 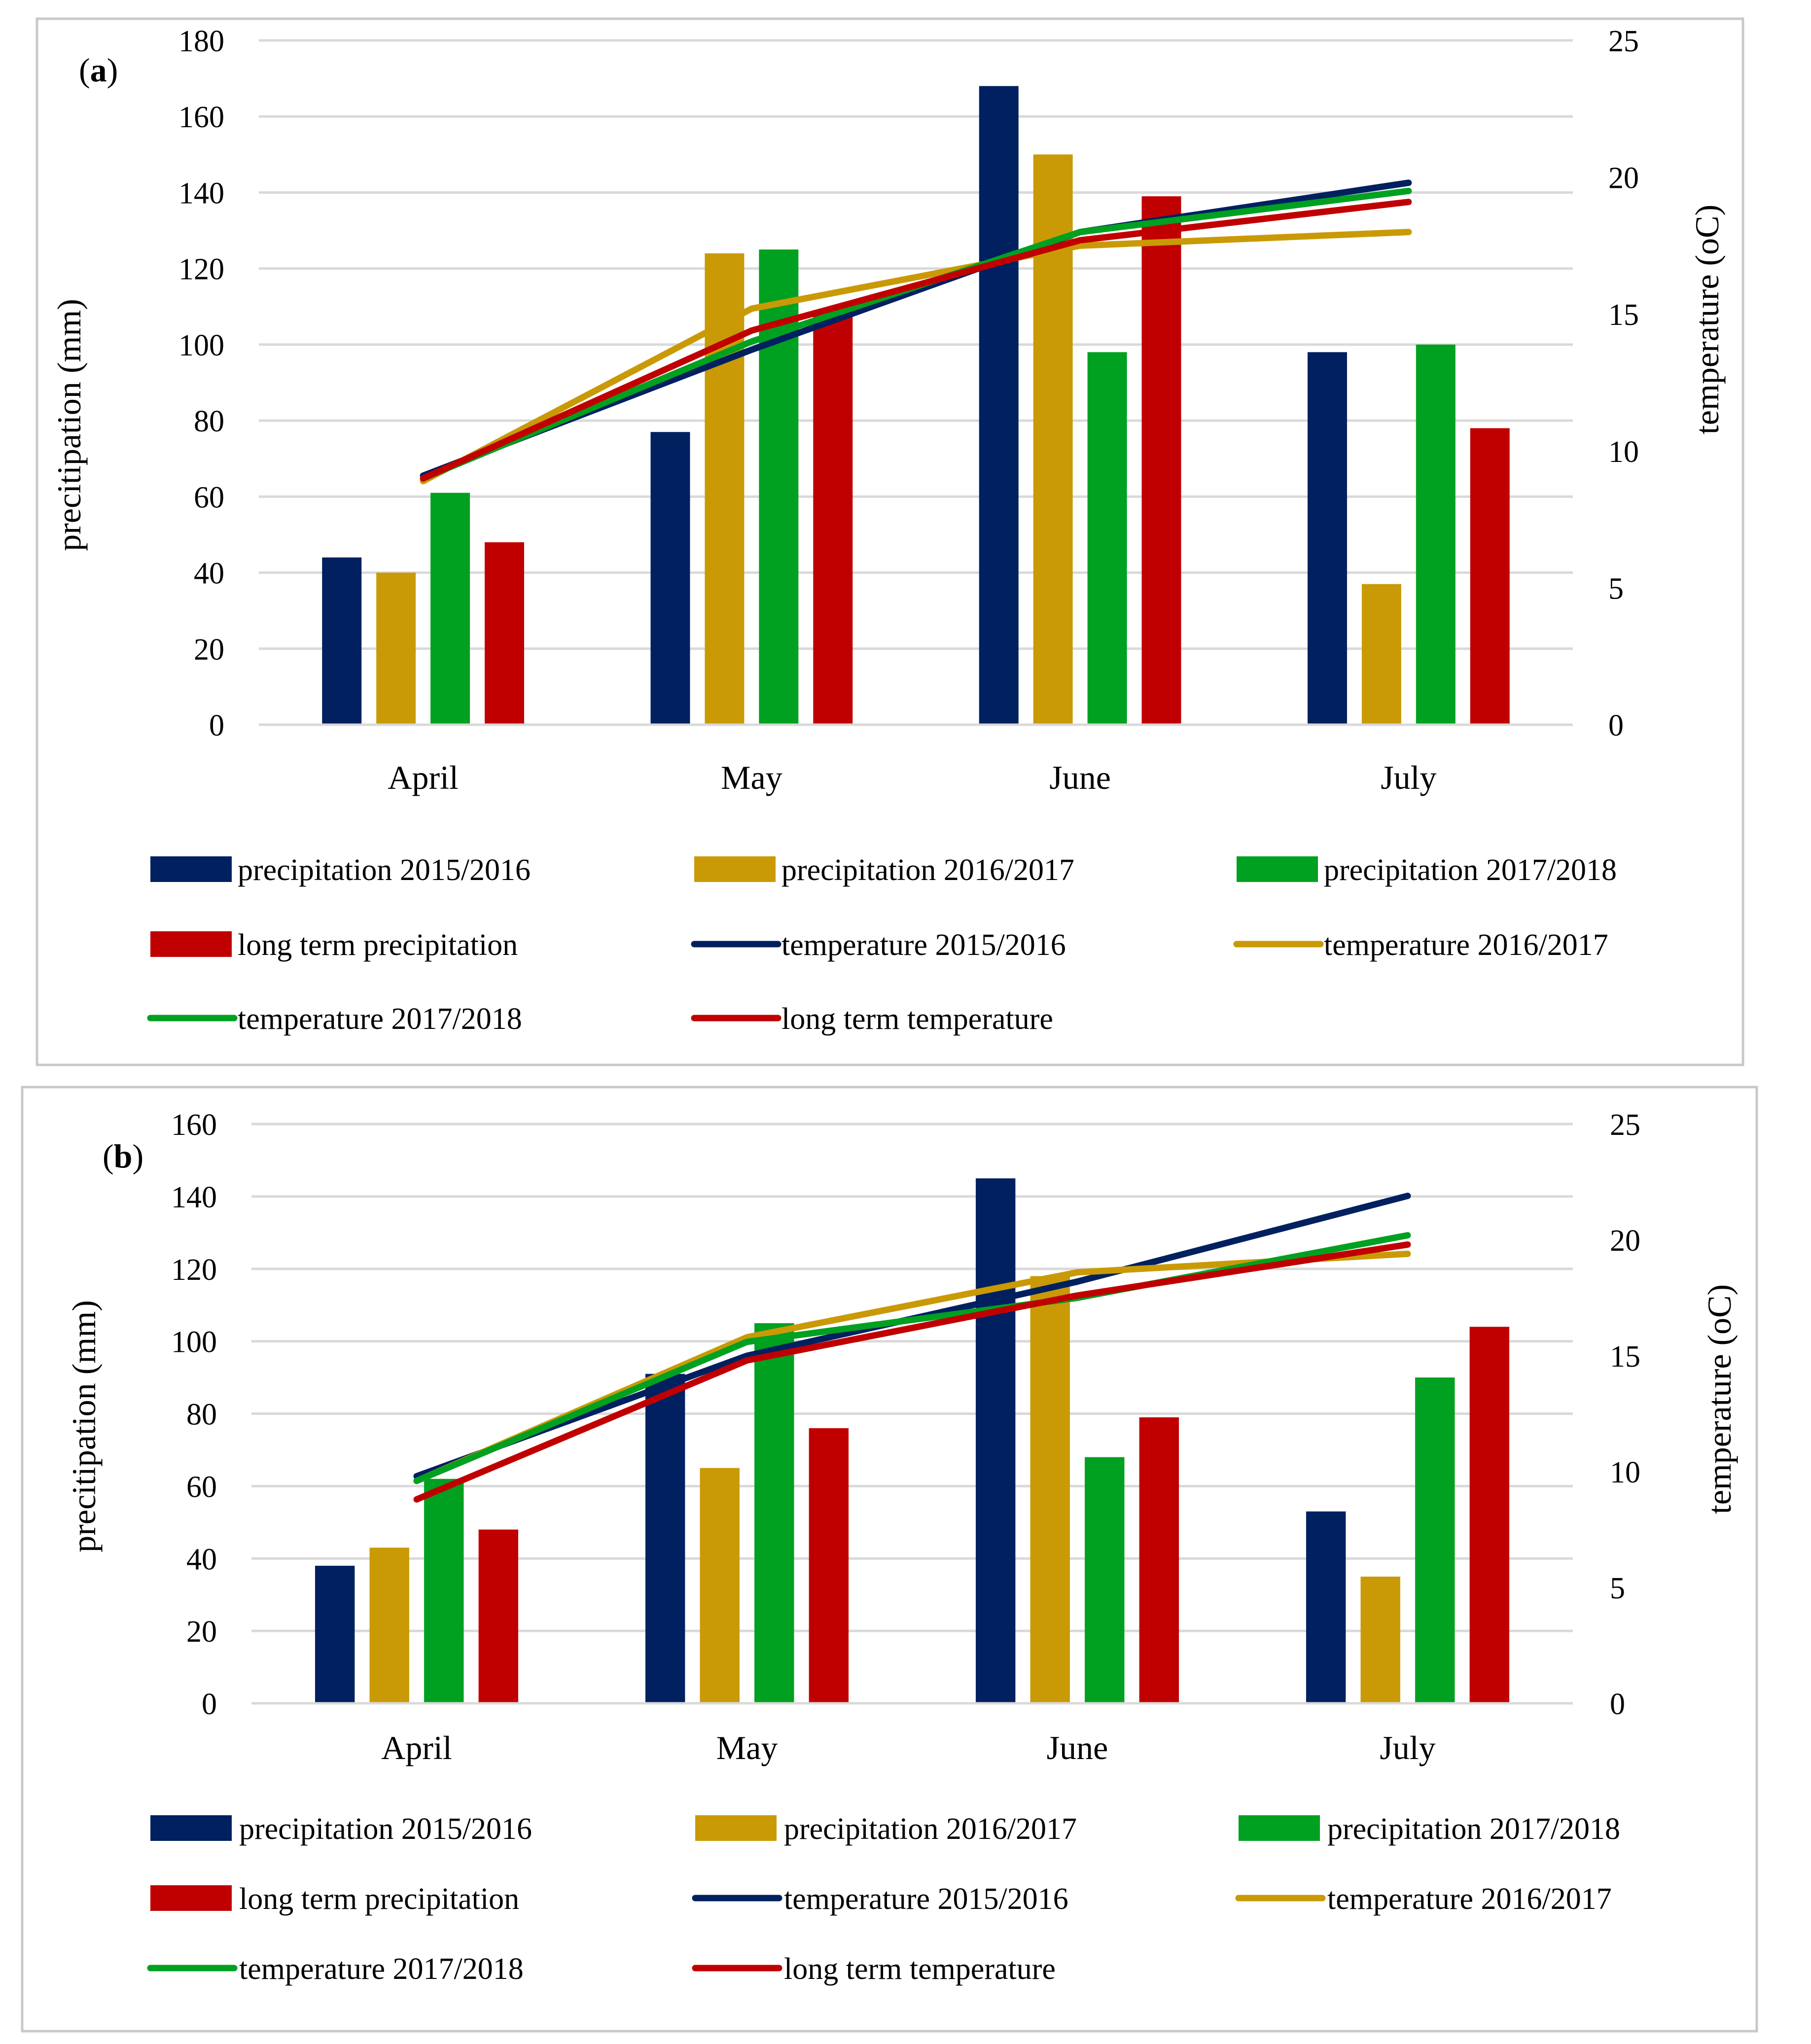 I want to click on panel-label-open: (, so click(x=108, y=1156).